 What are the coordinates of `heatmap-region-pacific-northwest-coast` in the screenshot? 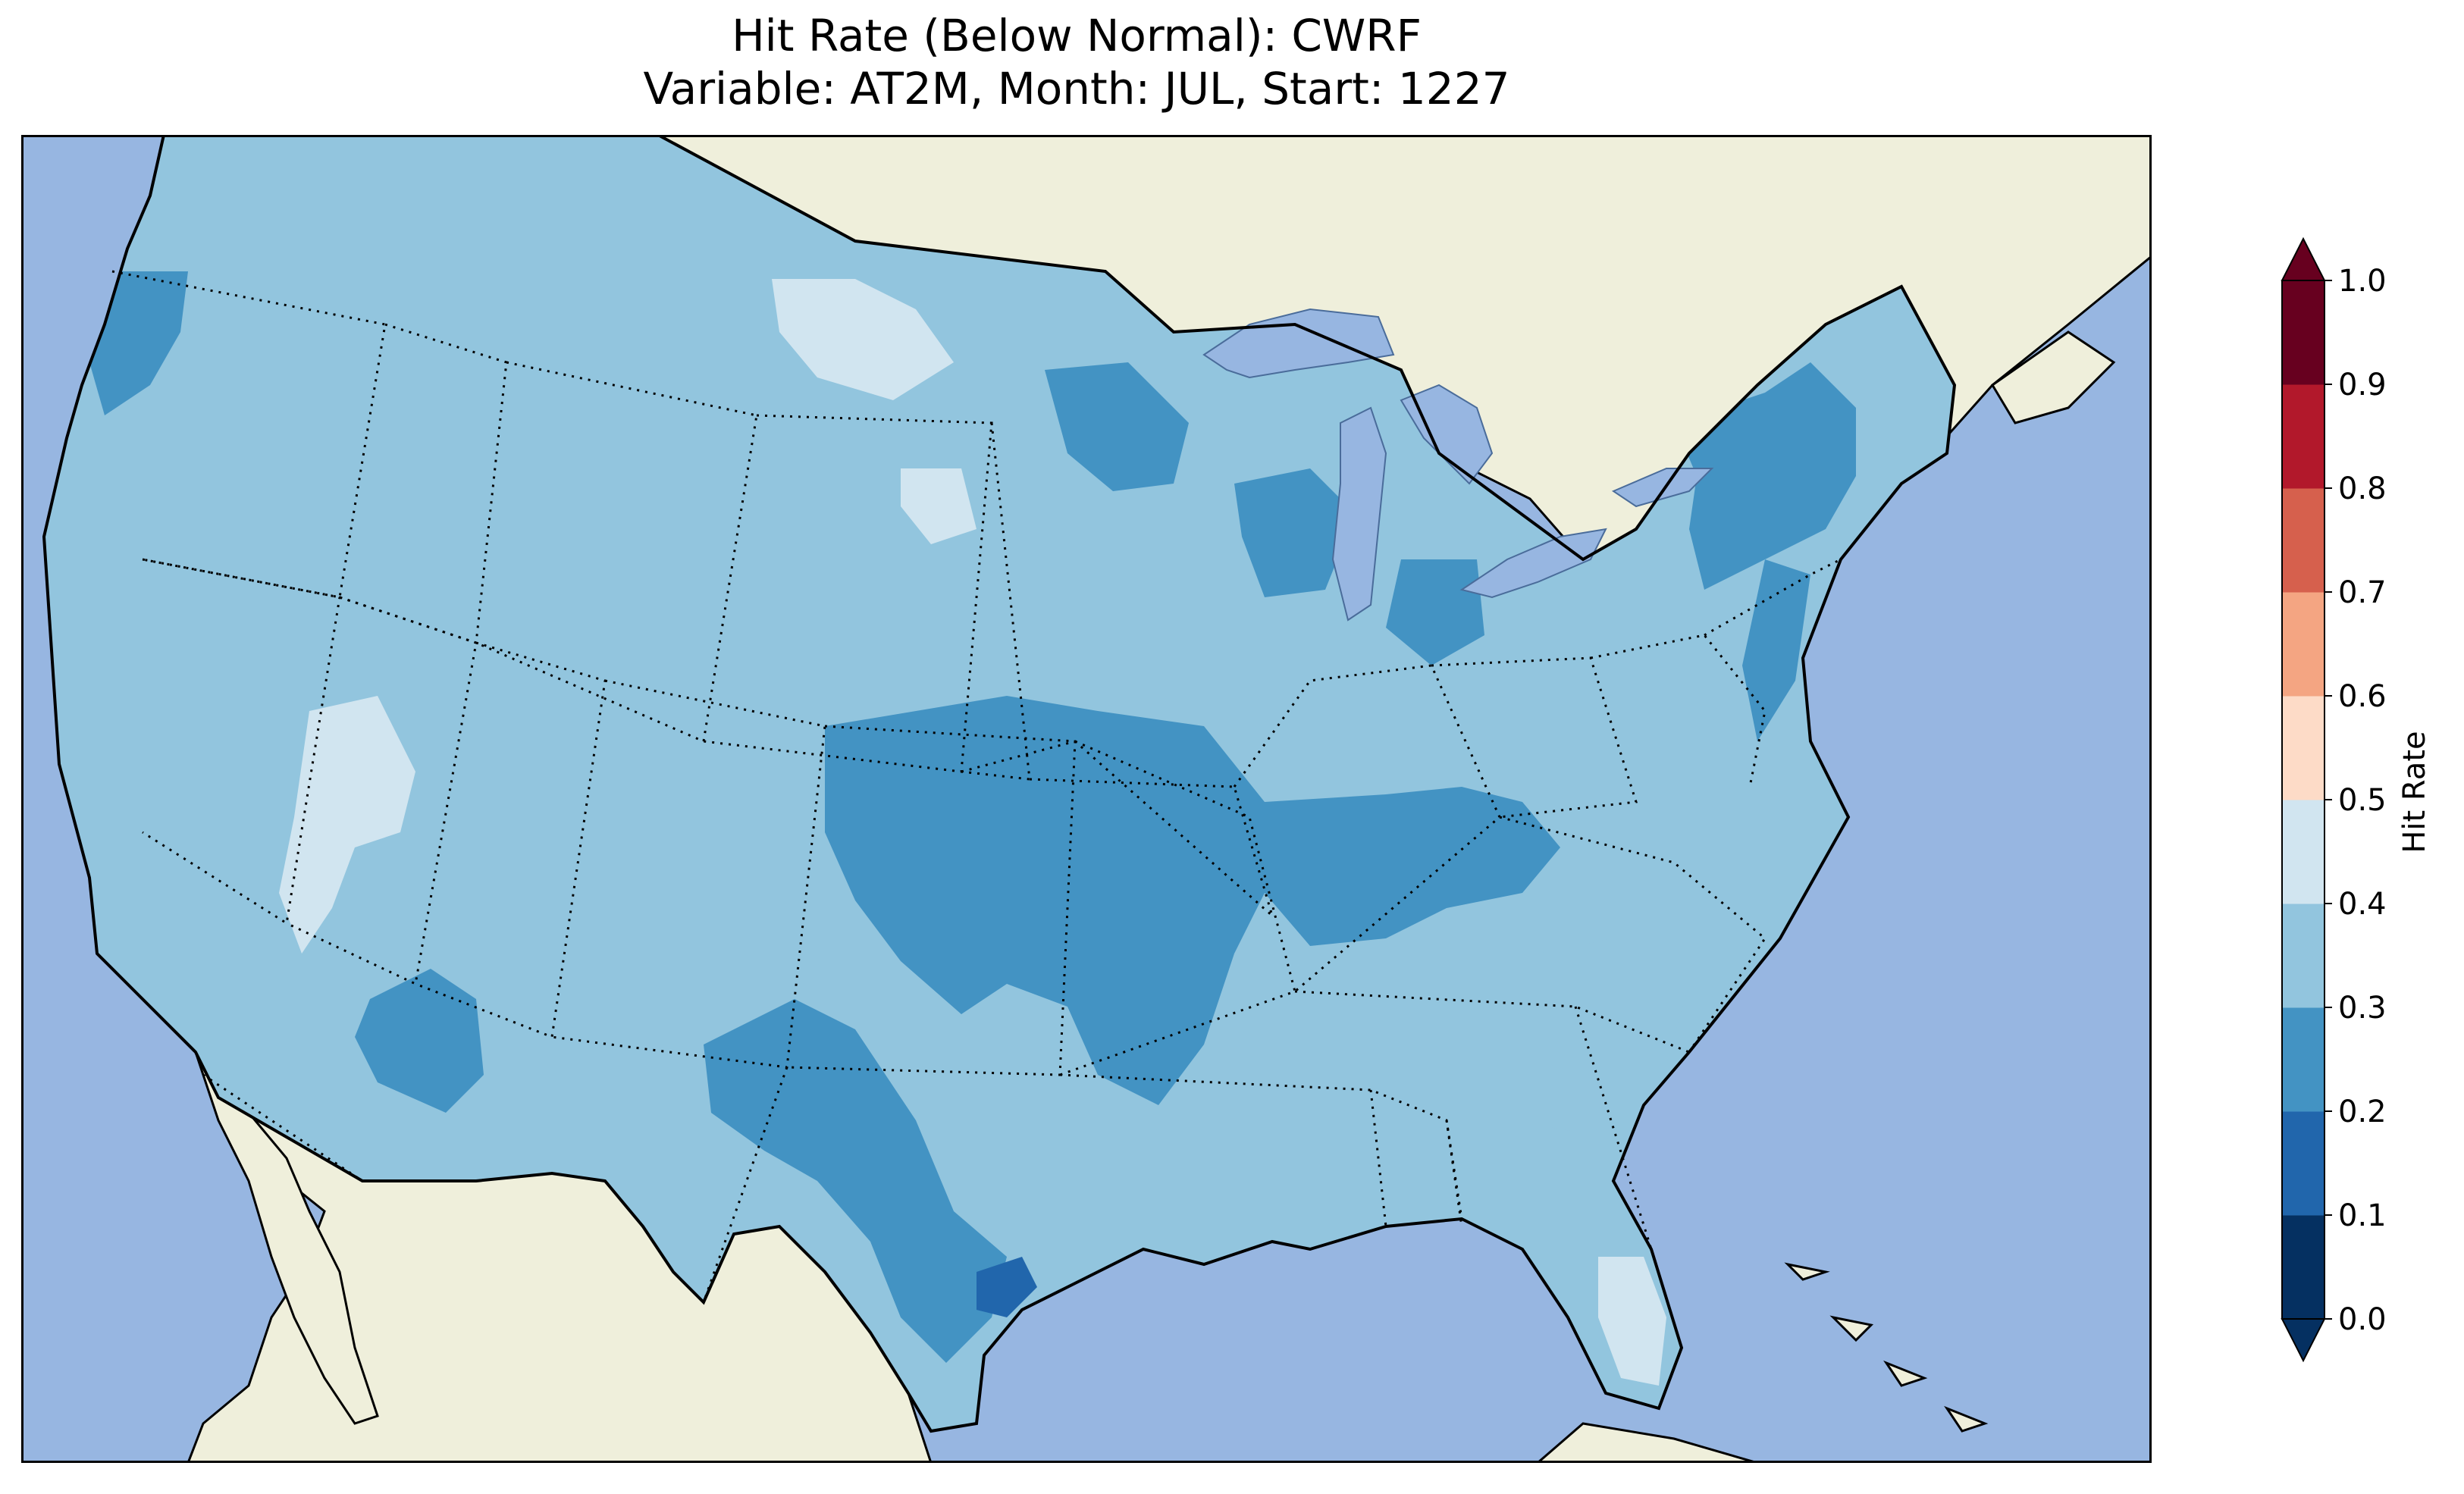 It's located at (138, 343).